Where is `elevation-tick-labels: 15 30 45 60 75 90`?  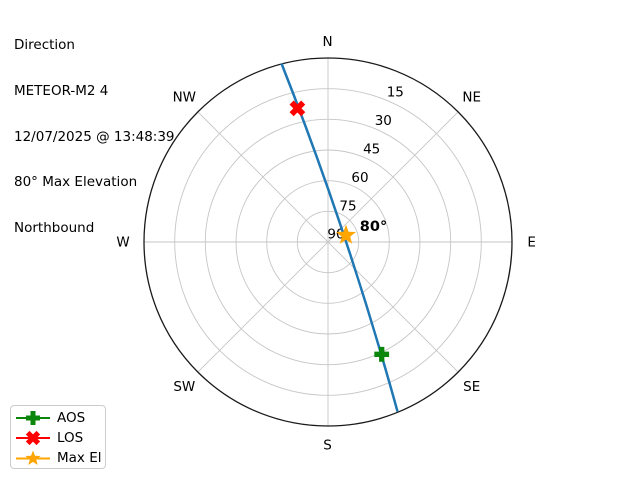
elevation-tick-labels: 15 30 45 60 75 90 is located at coordinates (365, 164).